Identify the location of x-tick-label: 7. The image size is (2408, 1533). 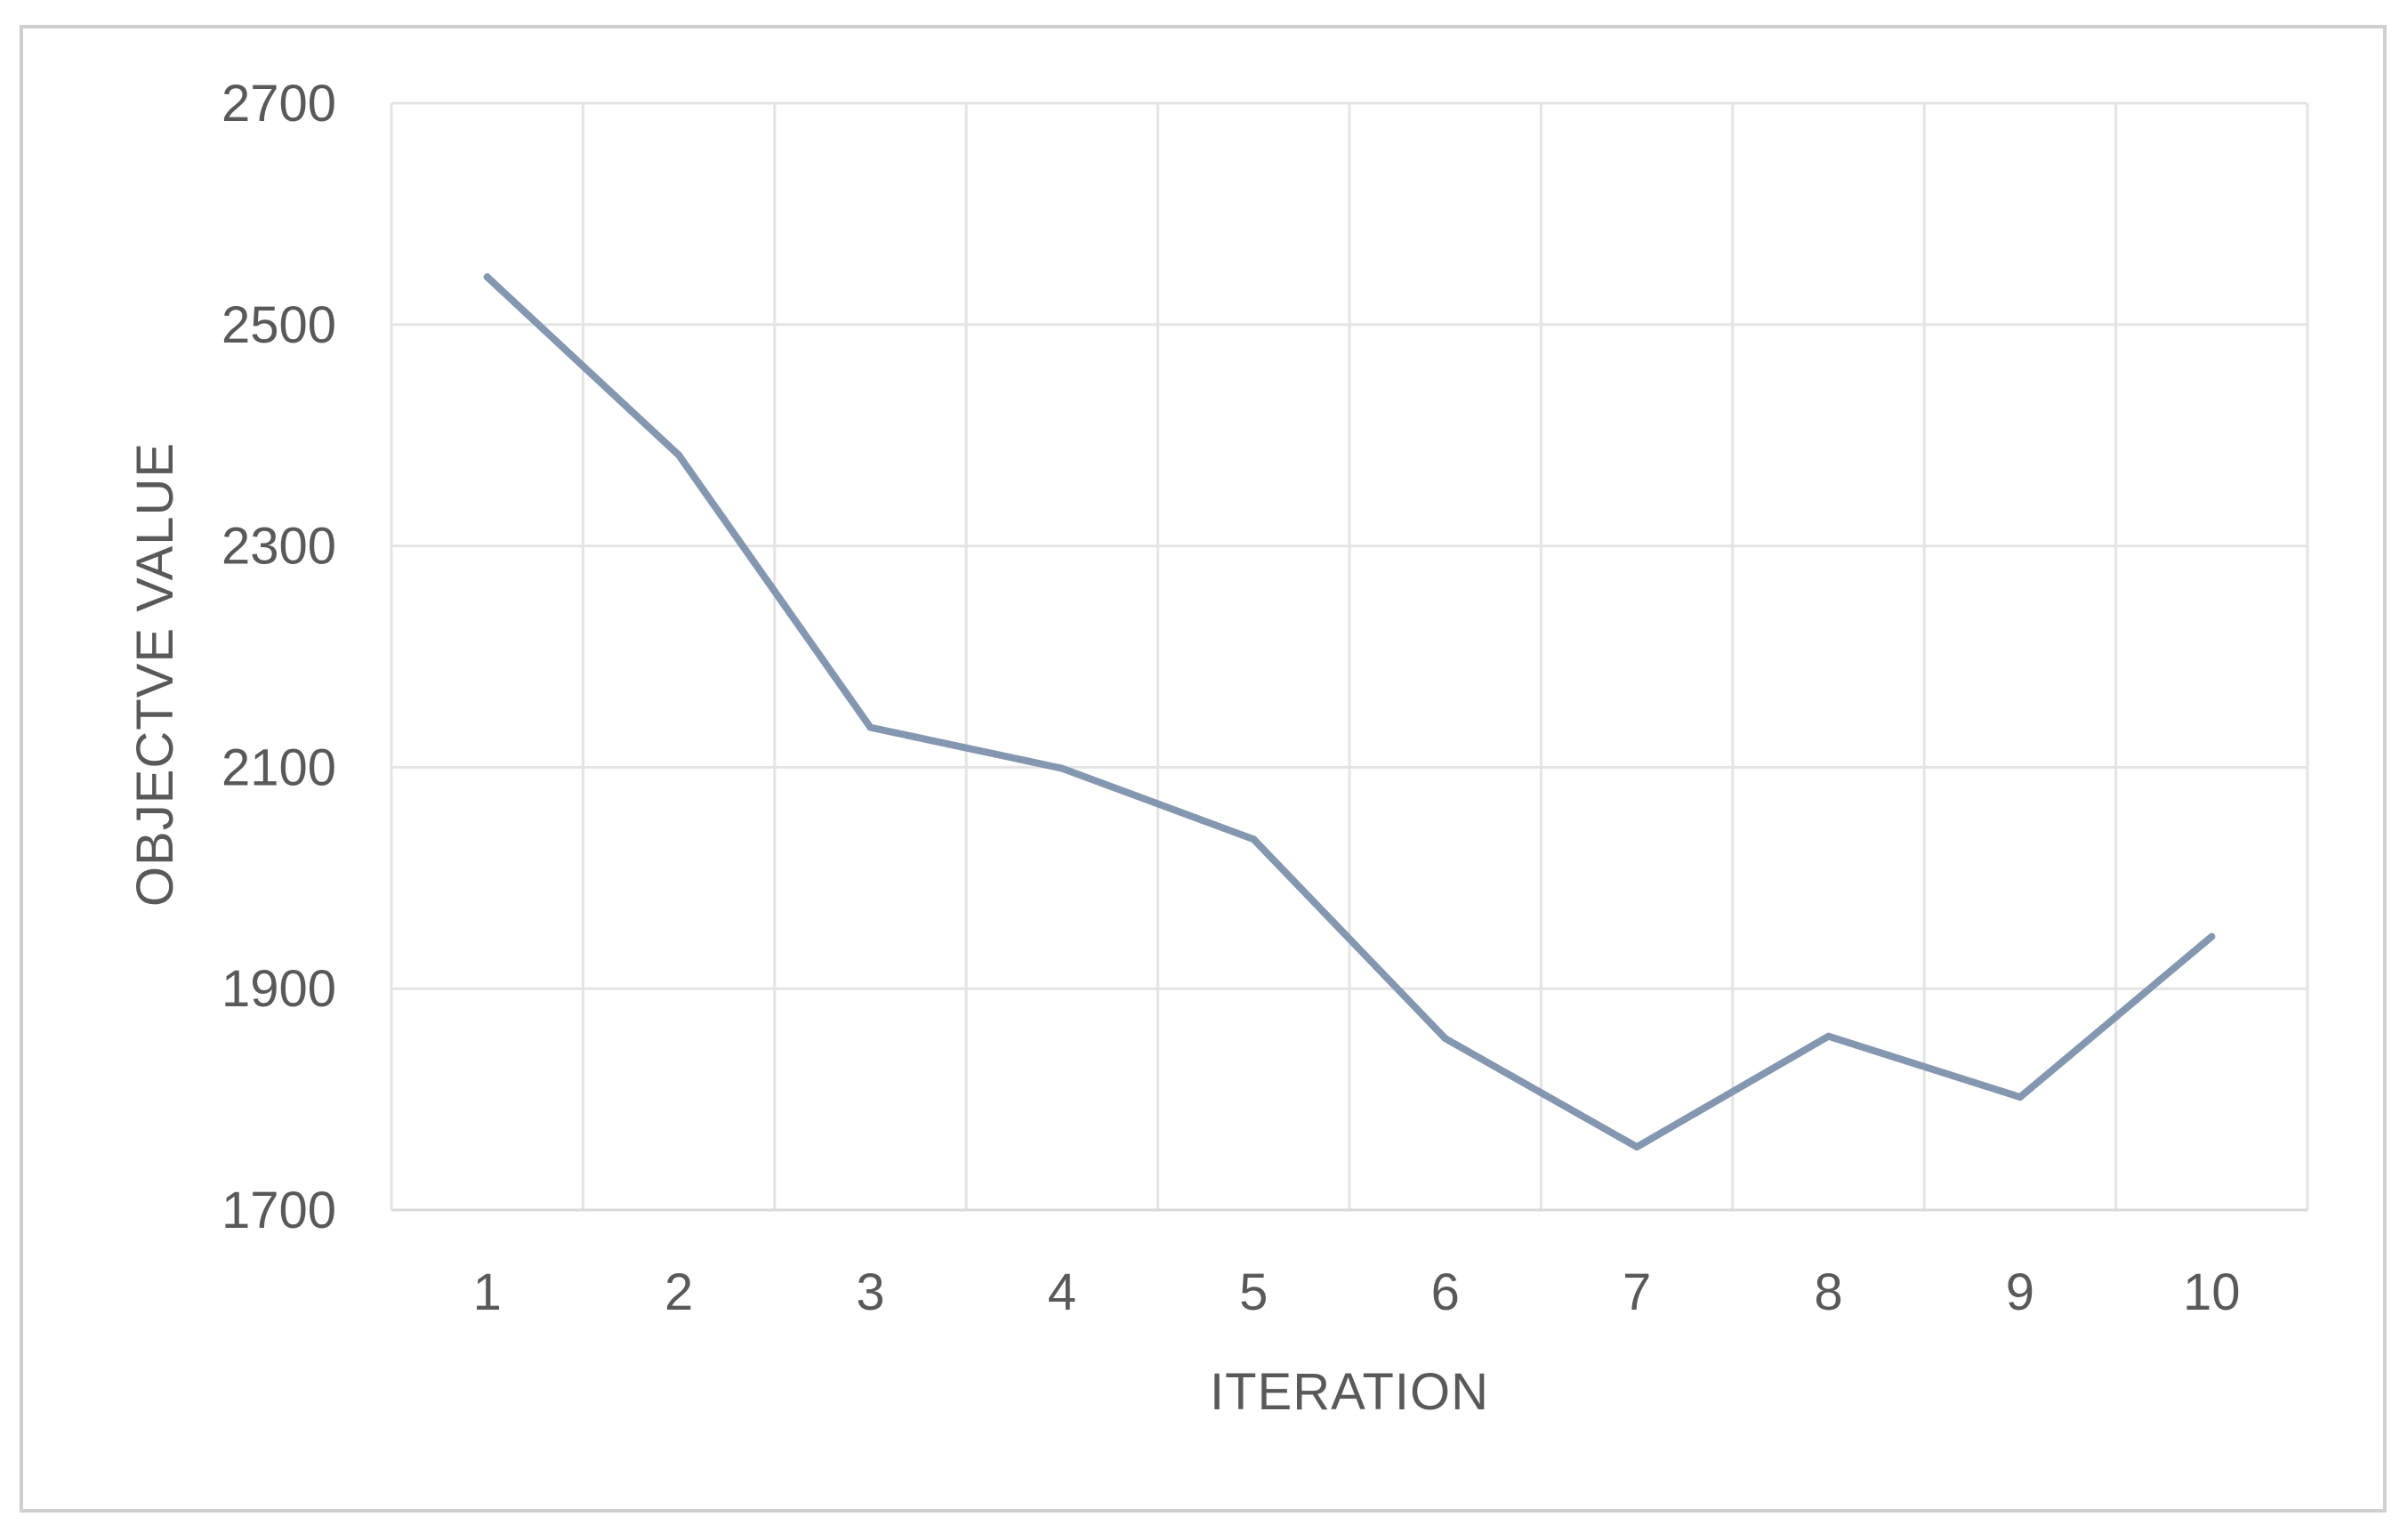
(1637, 1292).